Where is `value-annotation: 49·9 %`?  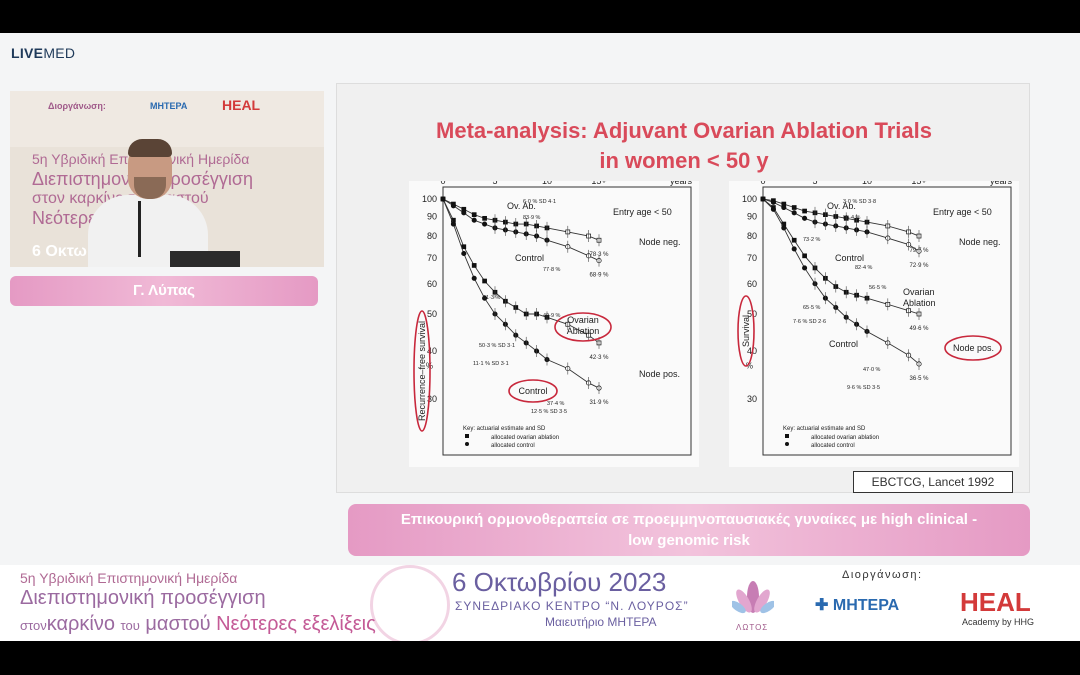
value-annotation: 49·9 % is located at coordinates (552, 316).